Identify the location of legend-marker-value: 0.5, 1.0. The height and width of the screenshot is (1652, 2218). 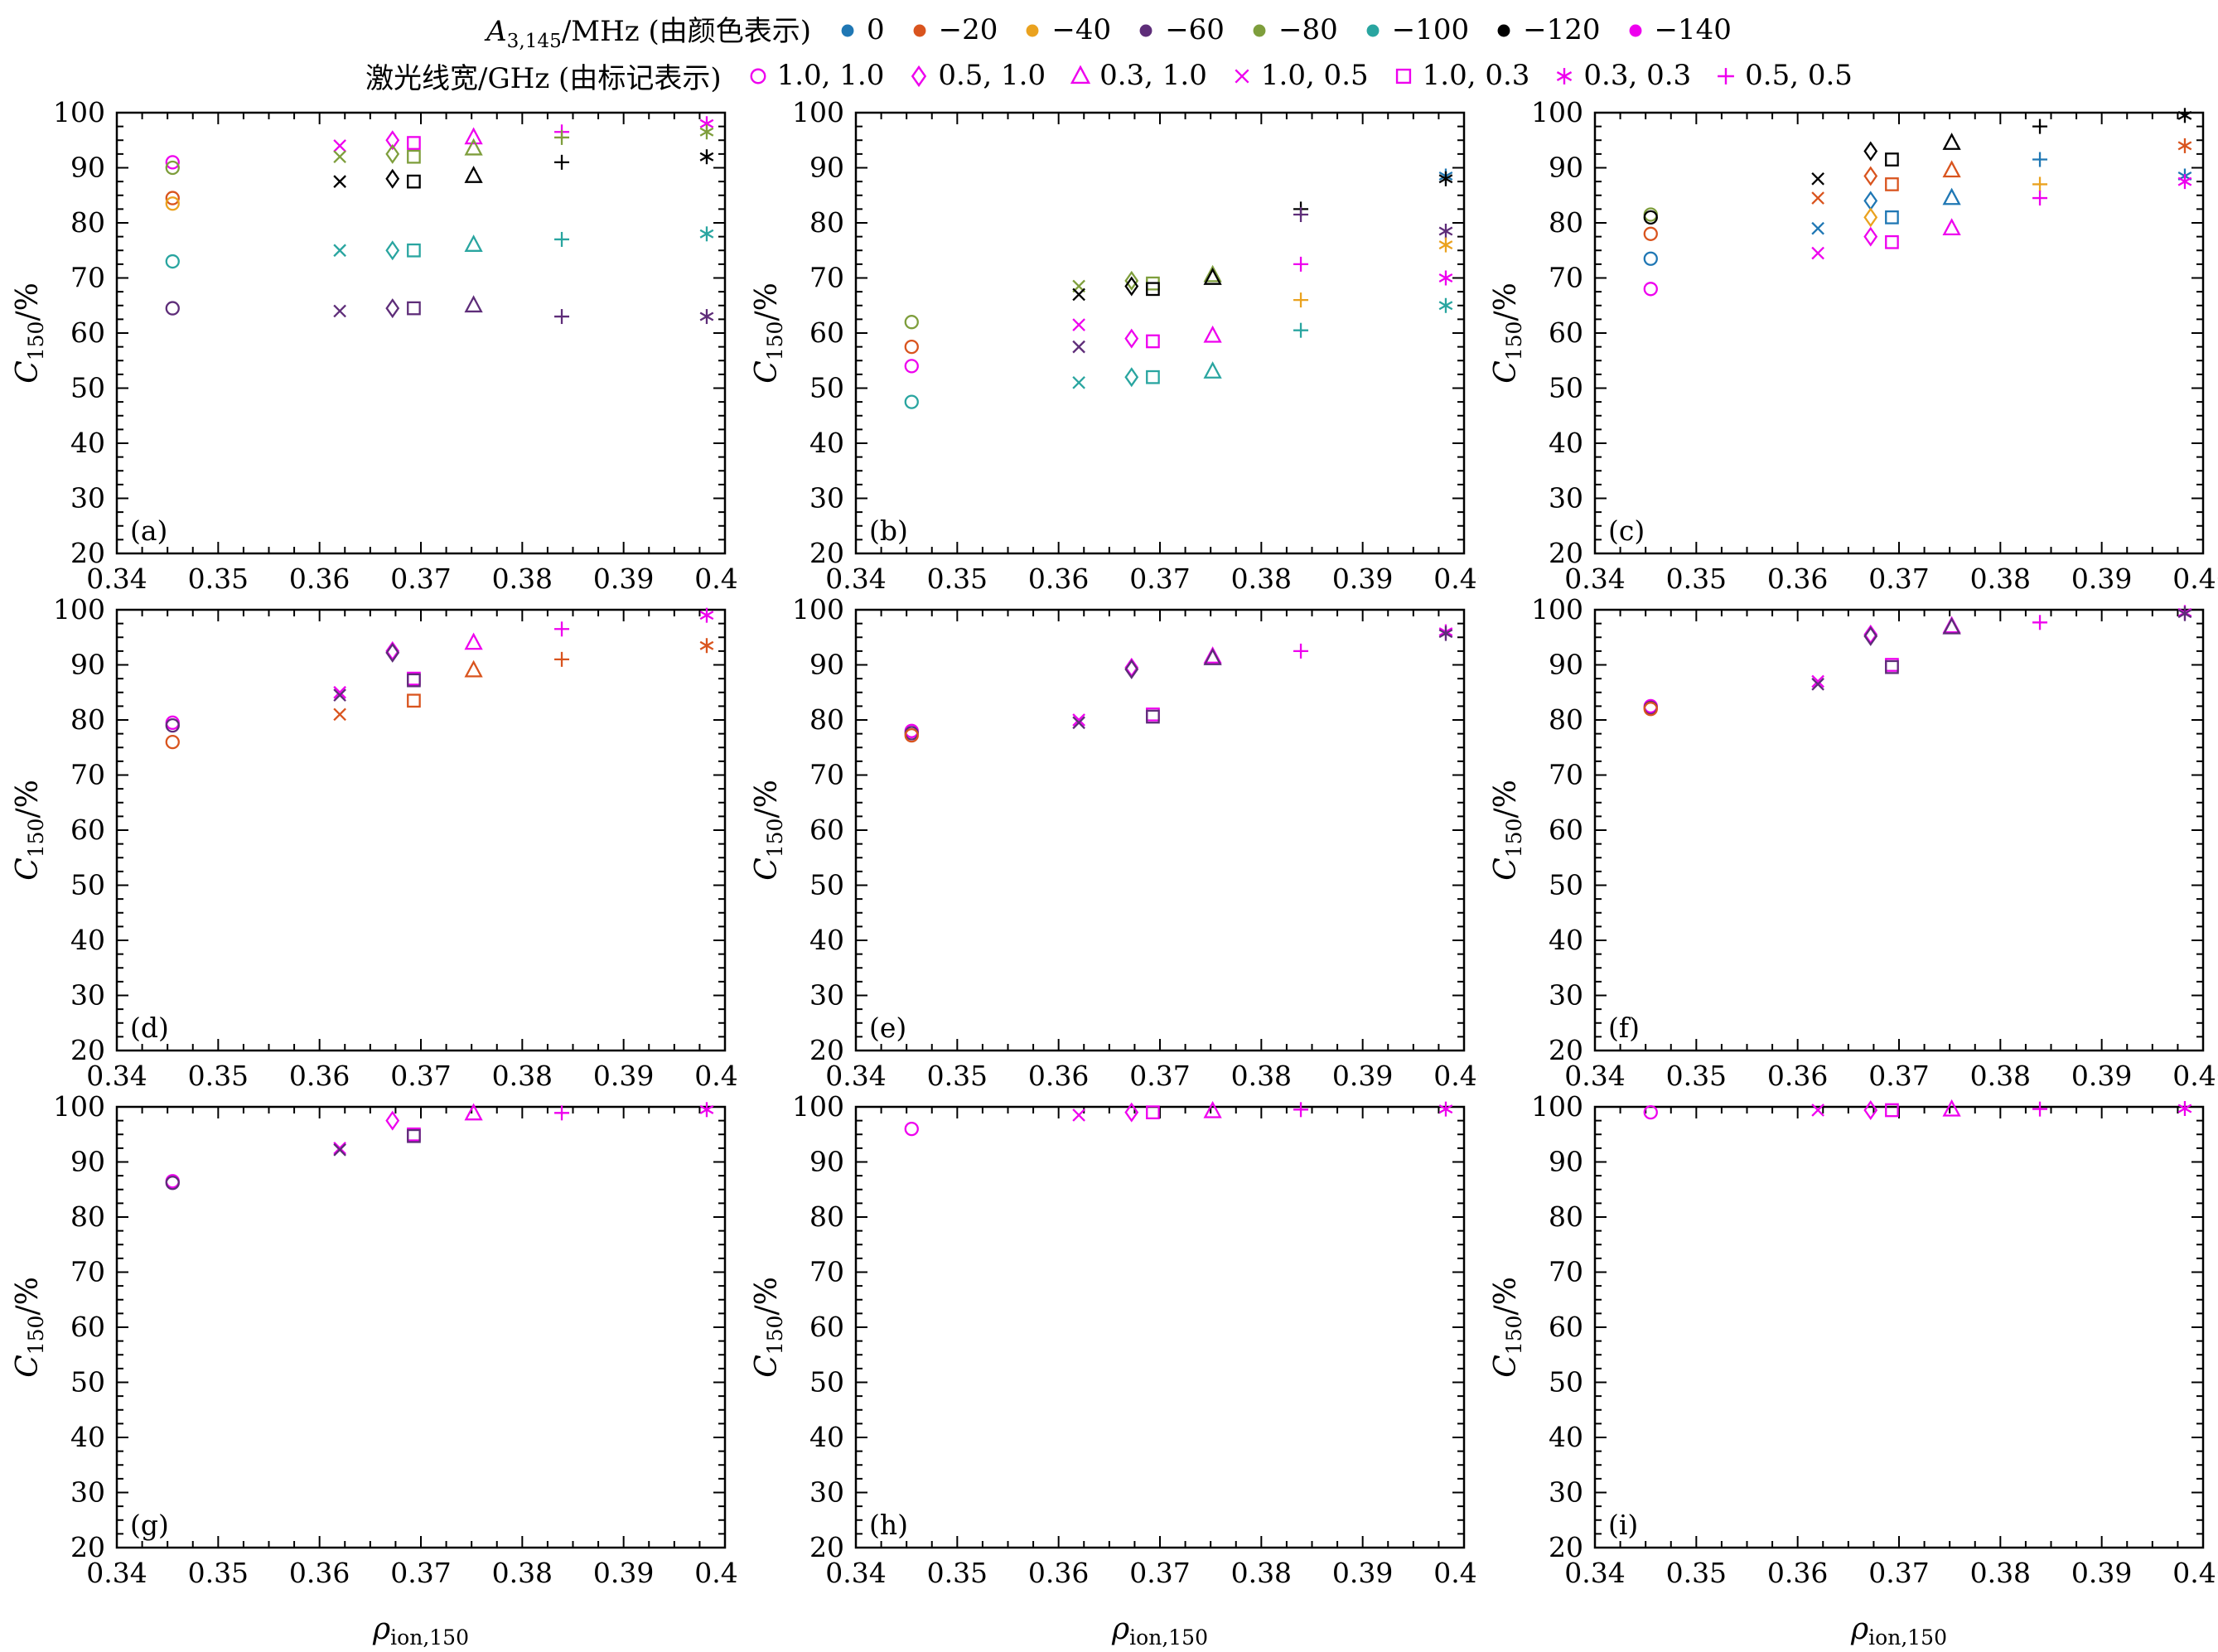
(992, 76).